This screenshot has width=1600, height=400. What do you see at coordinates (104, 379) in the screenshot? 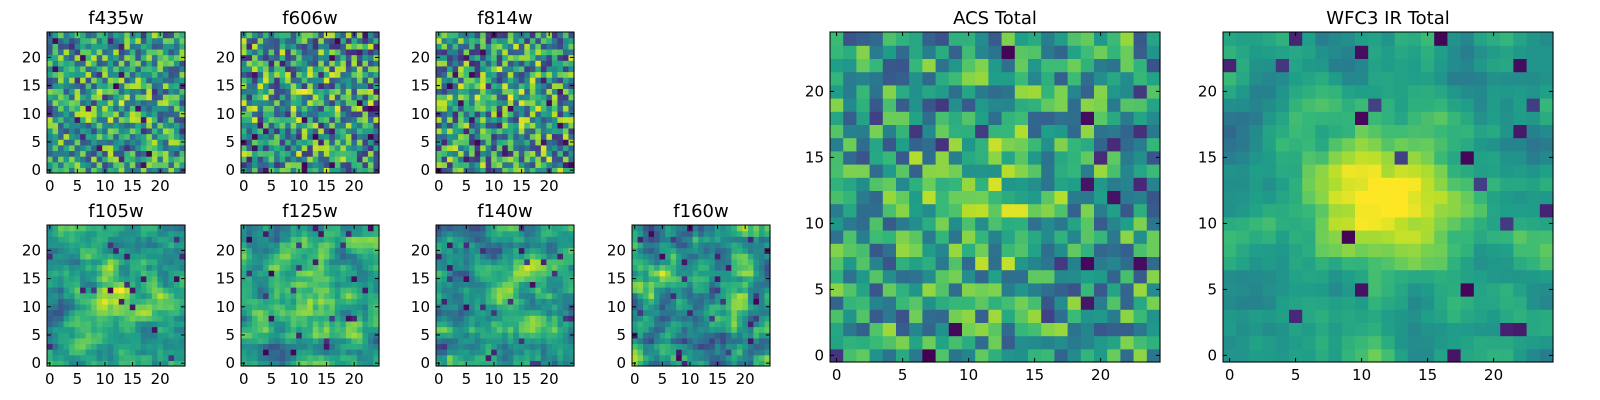
I see `x-tick-label: 10` at bounding box center [104, 379].